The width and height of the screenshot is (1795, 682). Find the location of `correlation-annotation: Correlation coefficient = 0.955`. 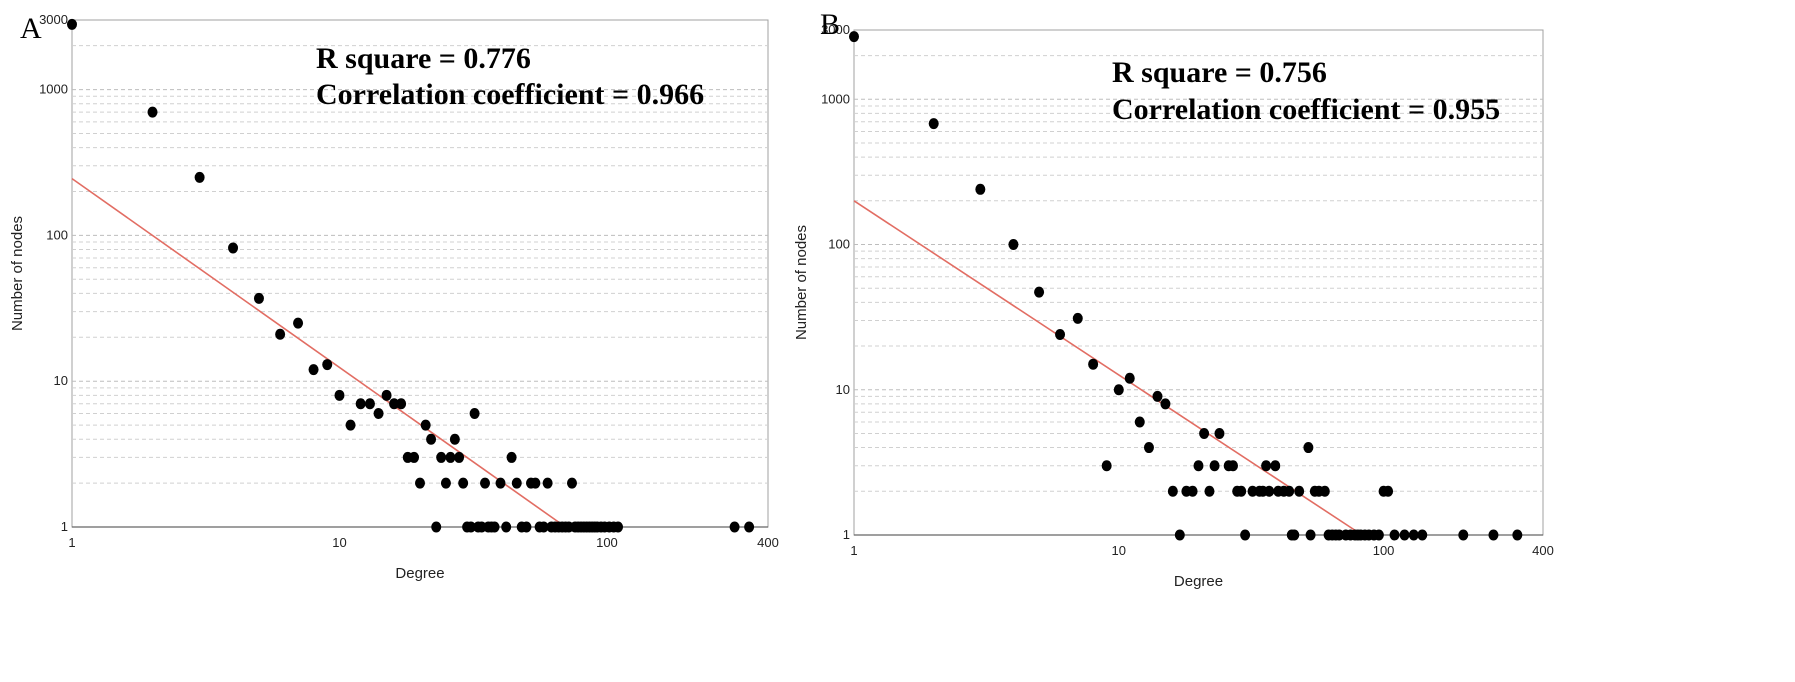

correlation-annotation: Correlation coefficient = 0.955 is located at coordinates (1306, 109).